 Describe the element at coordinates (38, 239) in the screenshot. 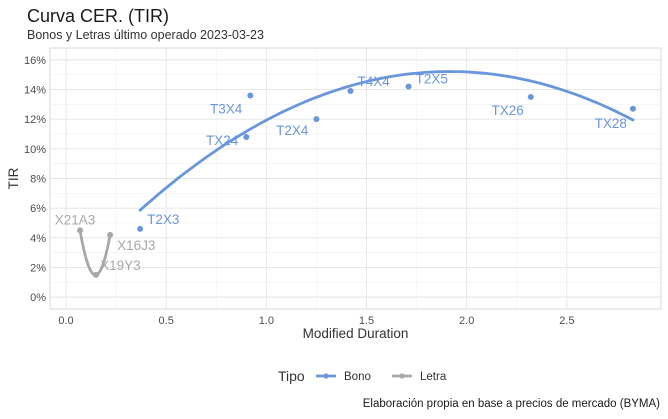

I see `y-tick-label: 4%` at that location.